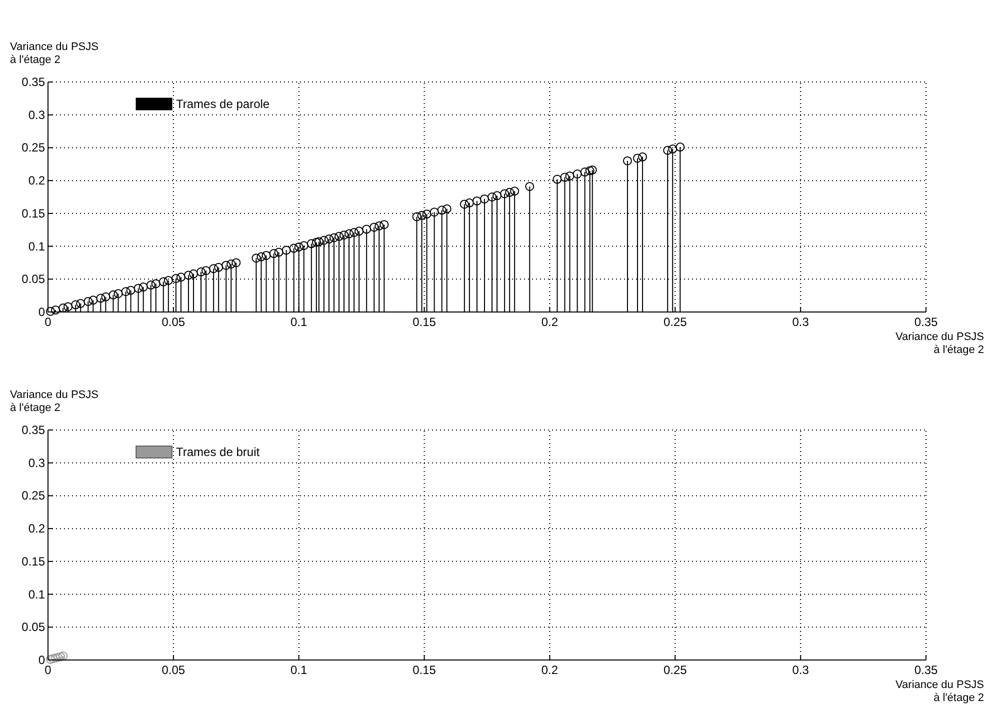  Describe the element at coordinates (218, 452) in the screenshot. I see `legend-label: Trames de bruit` at that location.